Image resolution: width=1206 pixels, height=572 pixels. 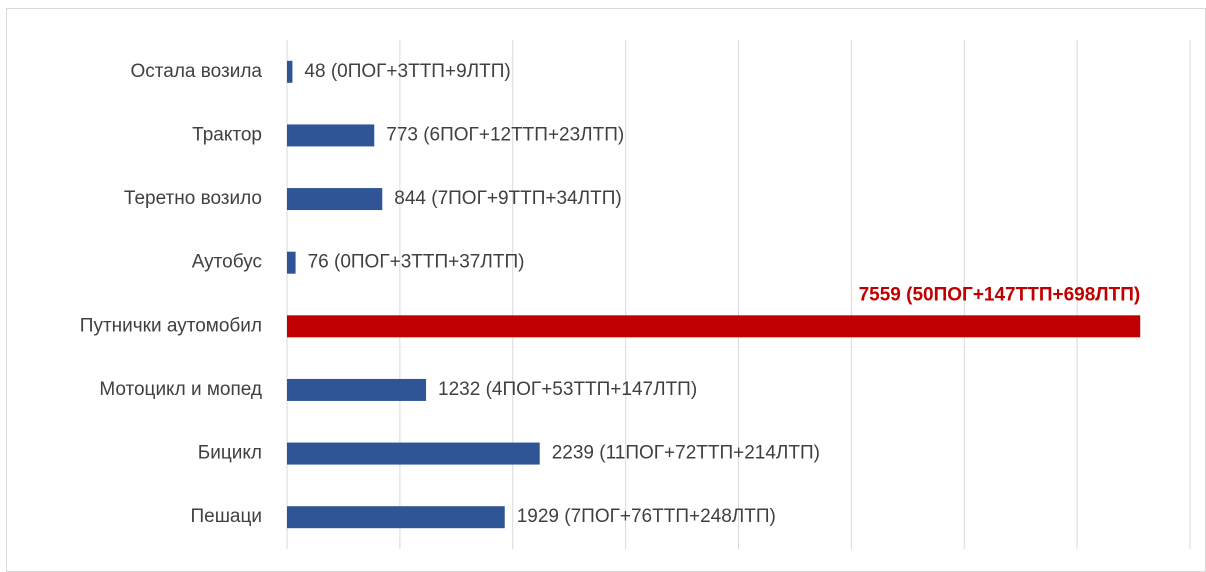 What do you see at coordinates (407, 71) in the screenshot?
I see `value-label: 48 (0ПОГ+3ТТП+9ЛТП)` at bounding box center [407, 71].